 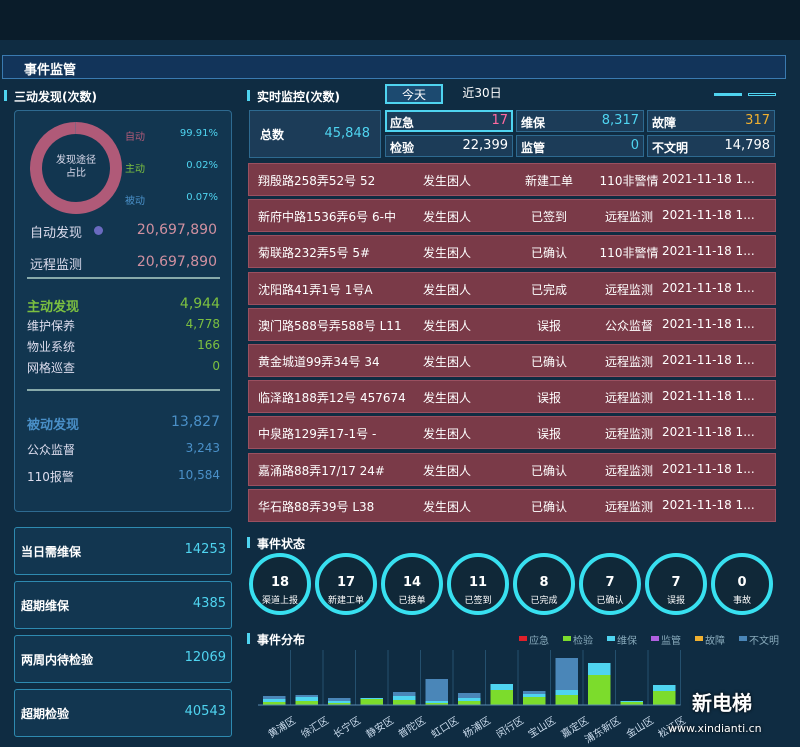 What do you see at coordinates (51, 450) in the screenshot?
I see `stat-label: 公众监督` at bounding box center [51, 450].